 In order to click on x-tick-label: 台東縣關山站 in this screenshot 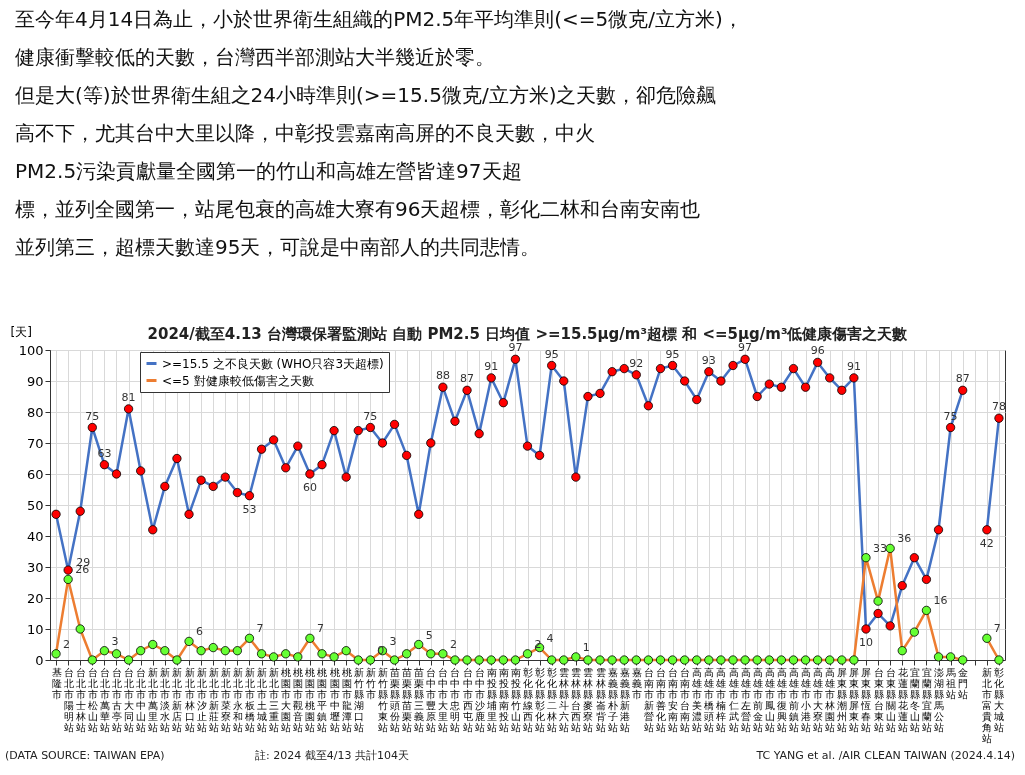, I will do `click(890, 699)`.